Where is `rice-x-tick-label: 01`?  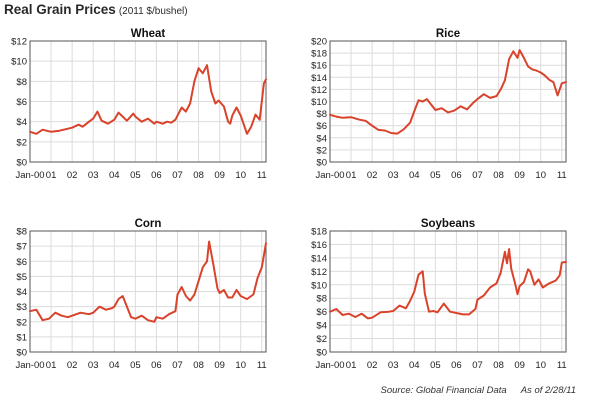 rice-x-tick-label: 01 is located at coordinates (351, 175).